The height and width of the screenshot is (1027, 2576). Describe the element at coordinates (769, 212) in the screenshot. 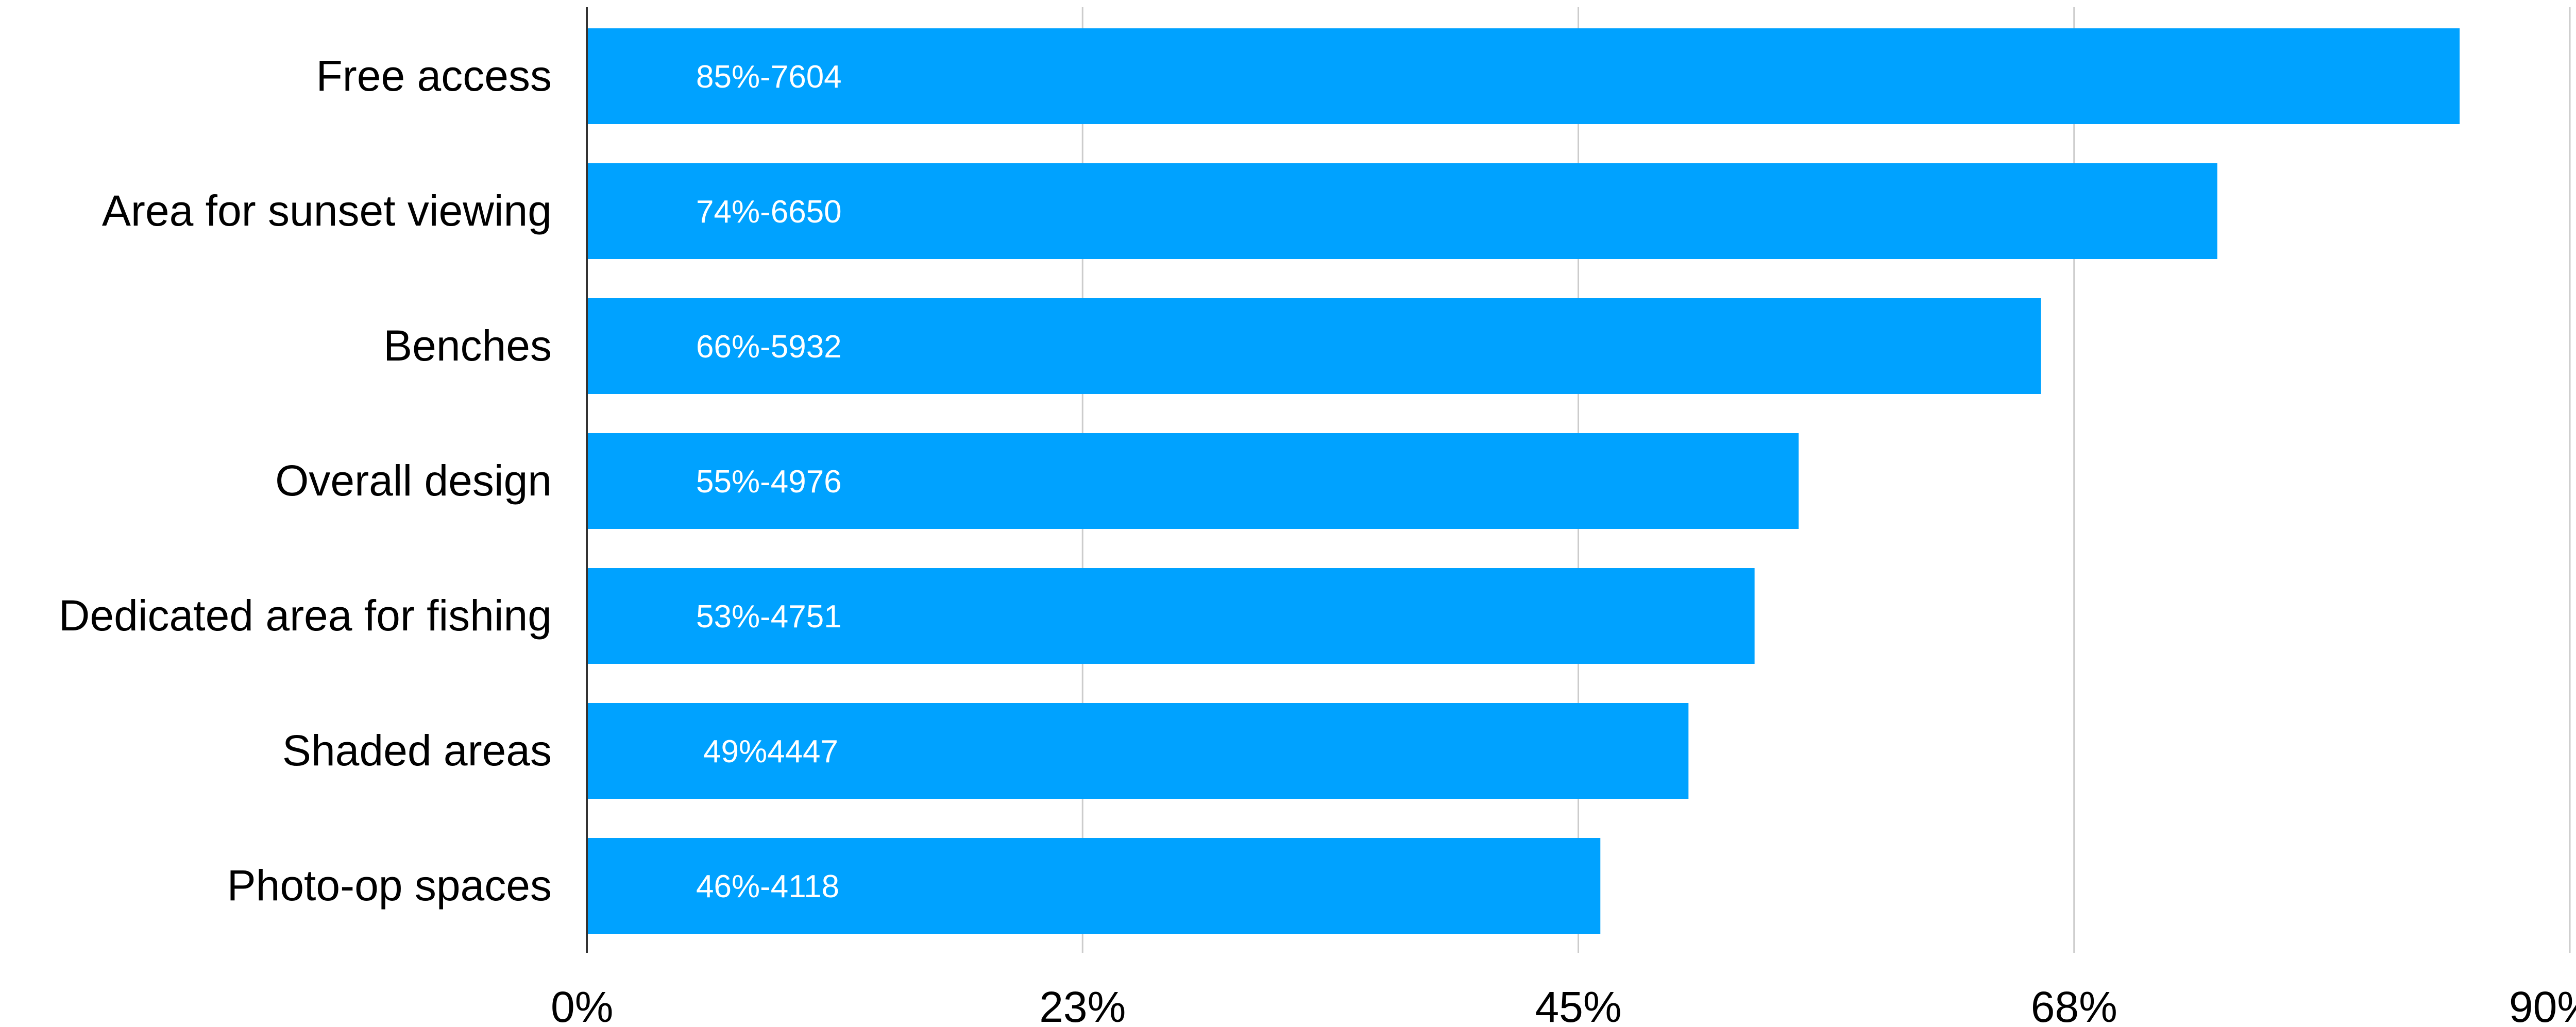

I see `bar-data-label: 74%-6650` at that location.